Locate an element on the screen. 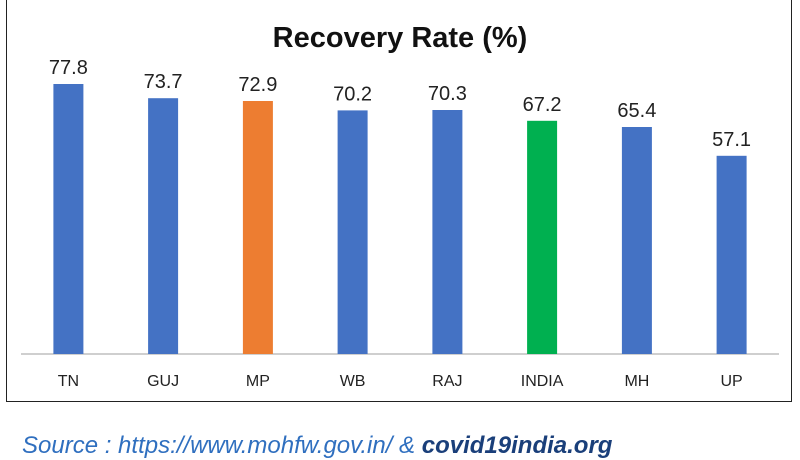 Image resolution: width=800 pixels, height=460 pixels. x-tick-label-up: UP is located at coordinates (731, 381).